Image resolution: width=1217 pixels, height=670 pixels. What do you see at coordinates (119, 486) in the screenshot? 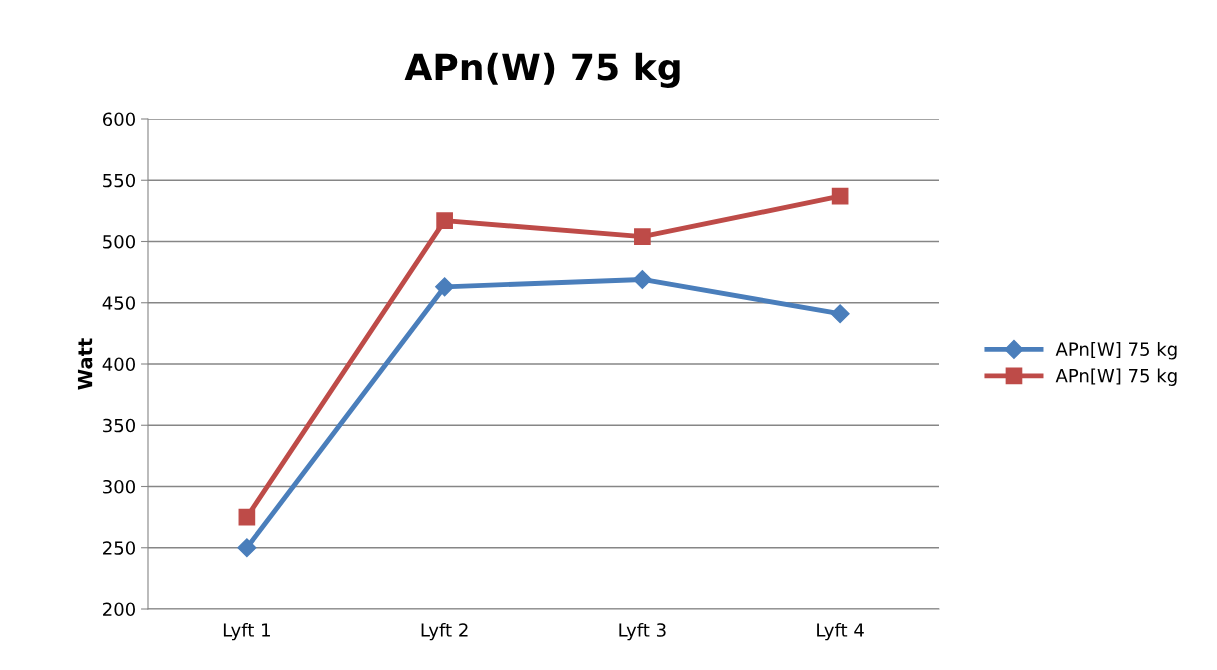
I see `y-tick-label: 300` at bounding box center [119, 486].